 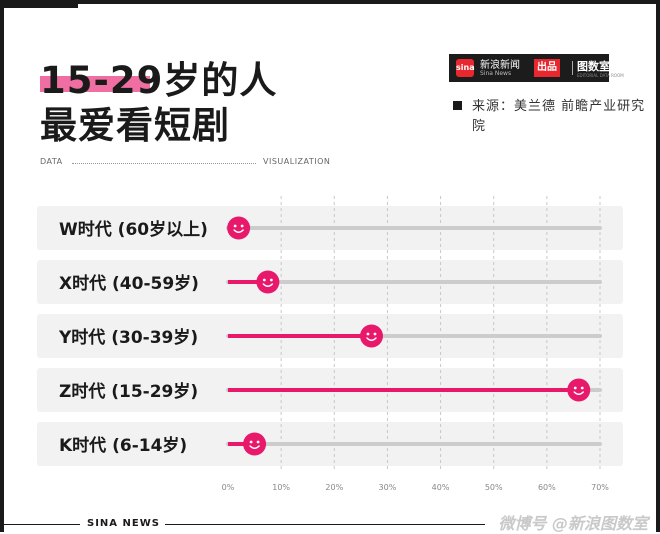 I want to click on frame-top, so click(x=330, y=2).